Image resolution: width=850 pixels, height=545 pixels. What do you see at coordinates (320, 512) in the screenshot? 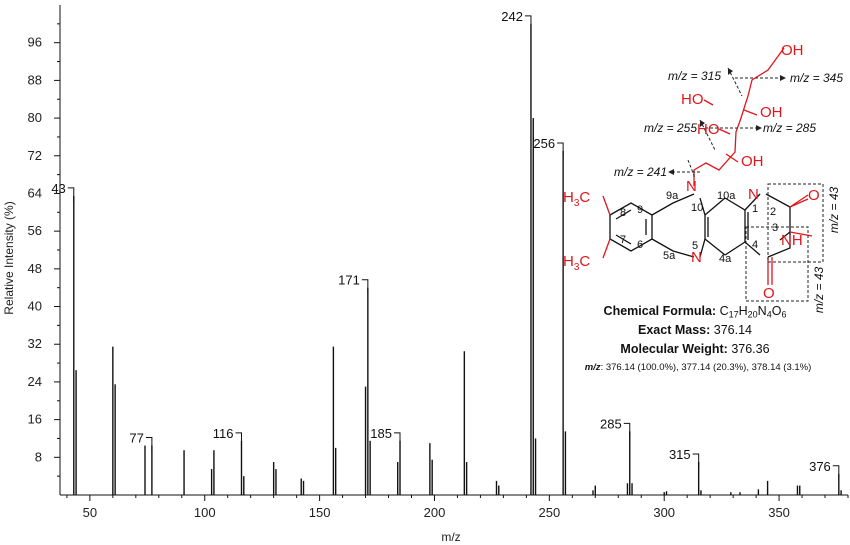
I see `x-tick-label: 150` at bounding box center [320, 512].